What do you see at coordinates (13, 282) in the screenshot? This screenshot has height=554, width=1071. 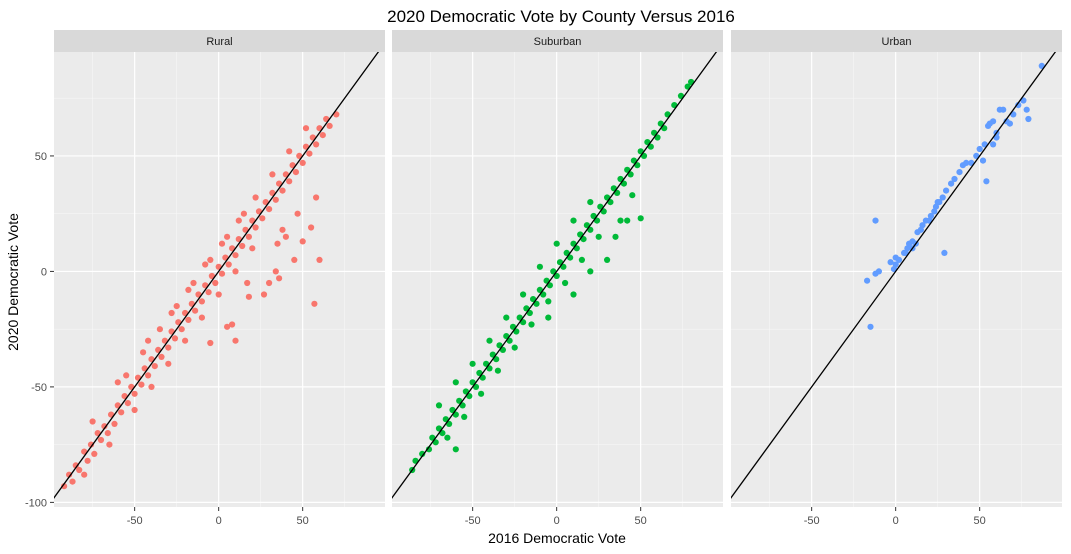 I see `y-axis-title: 2020 Democratic Vote` at bounding box center [13, 282].